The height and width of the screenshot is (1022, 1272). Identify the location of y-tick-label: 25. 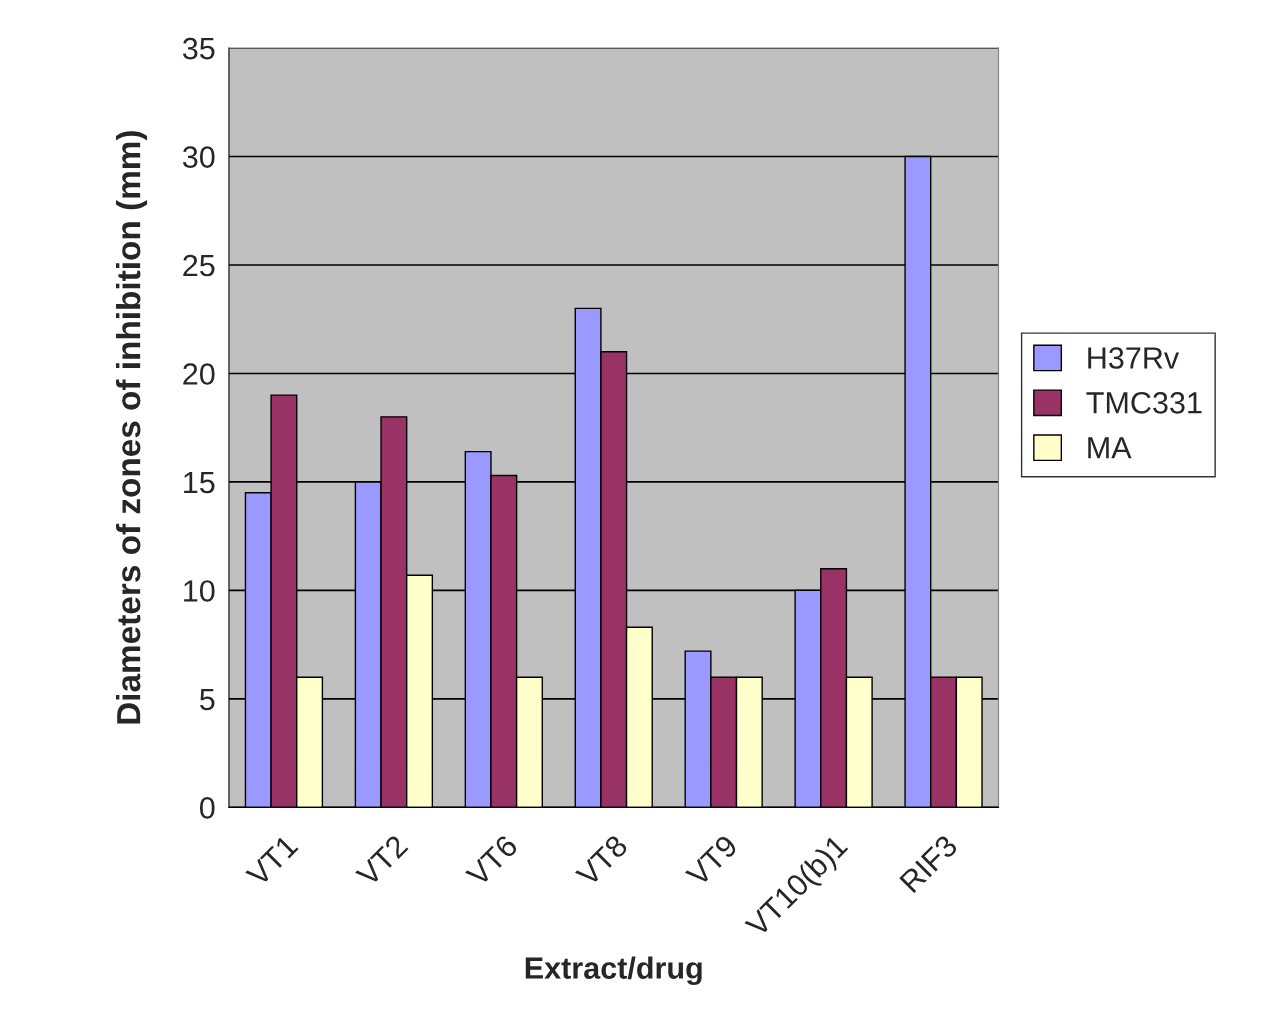
(199, 265).